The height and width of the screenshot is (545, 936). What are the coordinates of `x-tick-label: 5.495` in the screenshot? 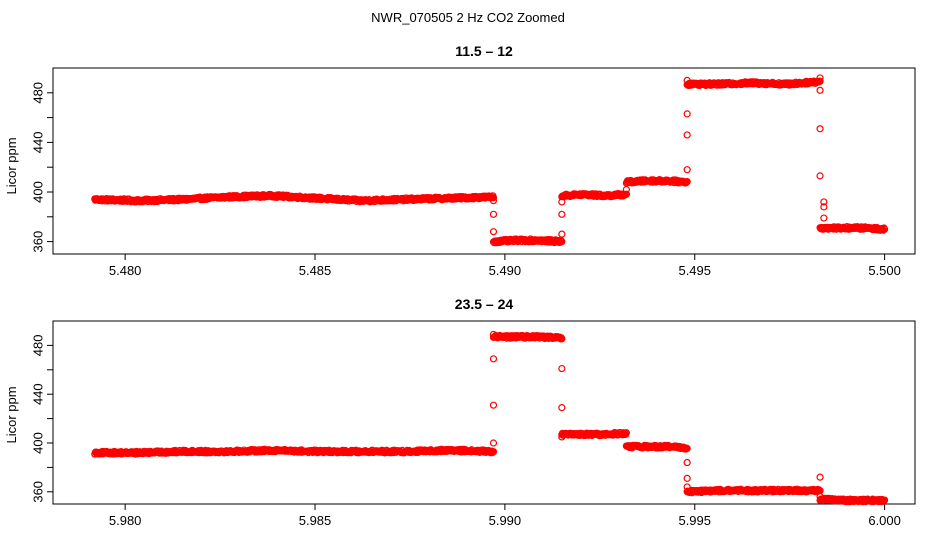 It's located at (694, 270).